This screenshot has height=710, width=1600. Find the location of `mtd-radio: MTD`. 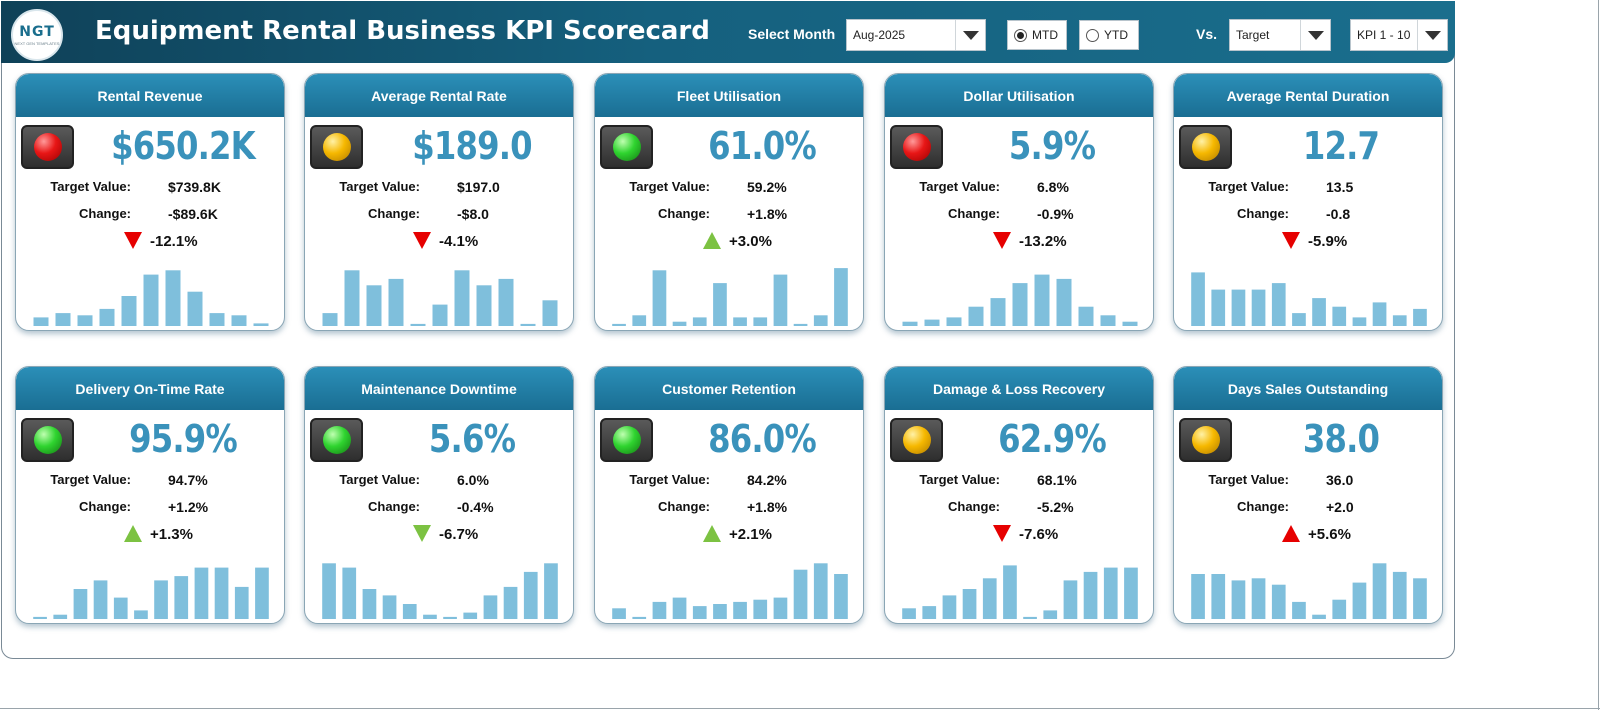

mtd-radio: MTD is located at coordinates (1037, 35).